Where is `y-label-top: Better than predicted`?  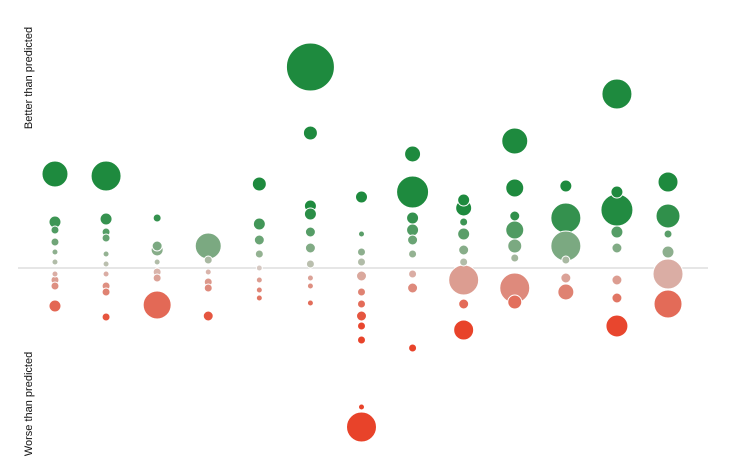
y-label-top: Better than predicted is located at coordinates (29, 78).